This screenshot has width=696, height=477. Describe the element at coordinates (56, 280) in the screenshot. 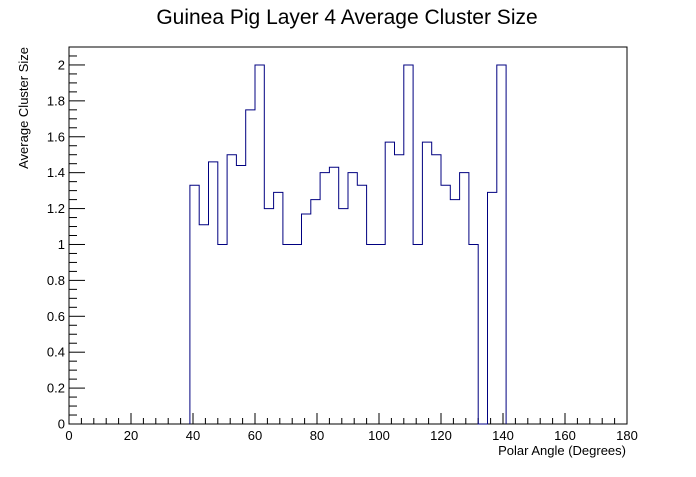

I see `y-tick-label: 0.8` at that location.